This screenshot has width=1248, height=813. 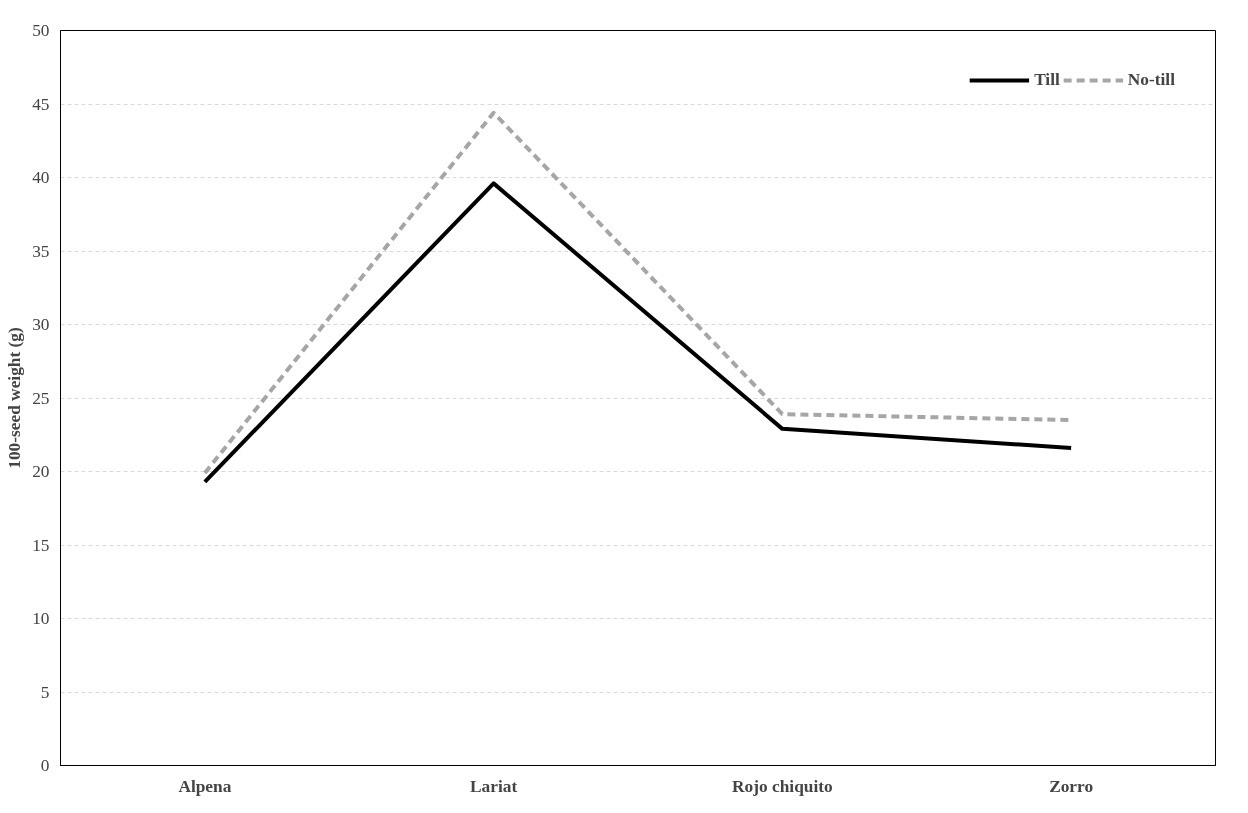 What do you see at coordinates (41, 398) in the screenshot?
I see `y-tick-label: 25` at bounding box center [41, 398].